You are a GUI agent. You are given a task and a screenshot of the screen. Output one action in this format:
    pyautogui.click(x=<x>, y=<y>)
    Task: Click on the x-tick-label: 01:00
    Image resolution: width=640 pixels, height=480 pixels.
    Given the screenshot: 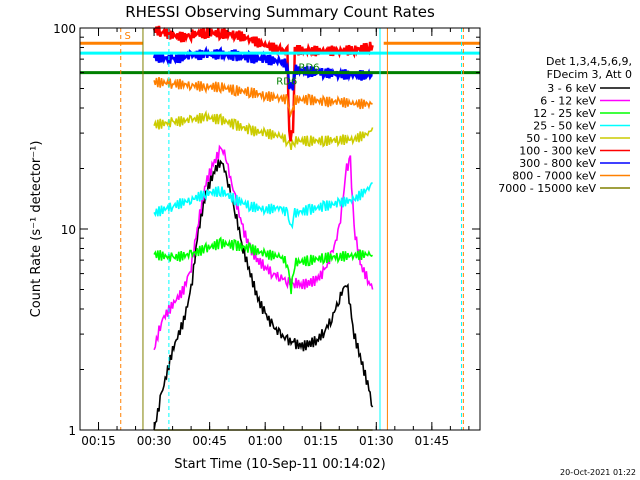 What is the action you would take?
    pyautogui.click(x=265, y=441)
    